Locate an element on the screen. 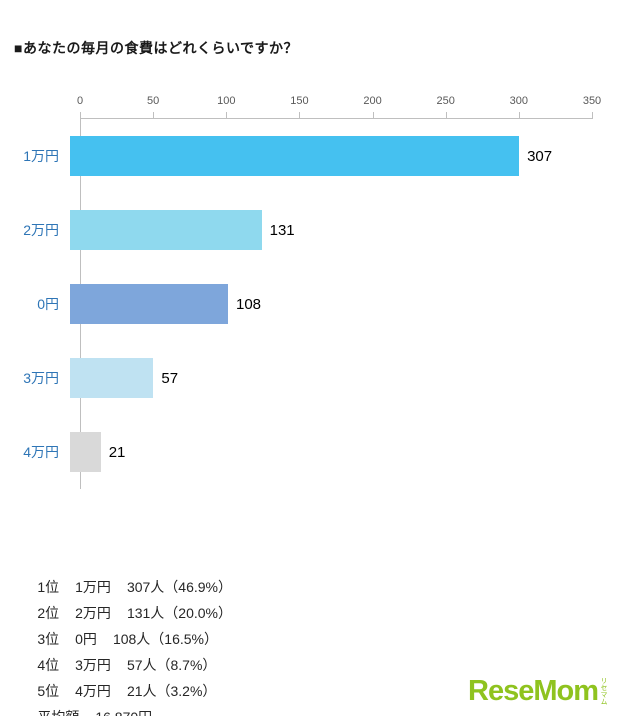  bar-value-label: 131 is located at coordinates (282, 230).